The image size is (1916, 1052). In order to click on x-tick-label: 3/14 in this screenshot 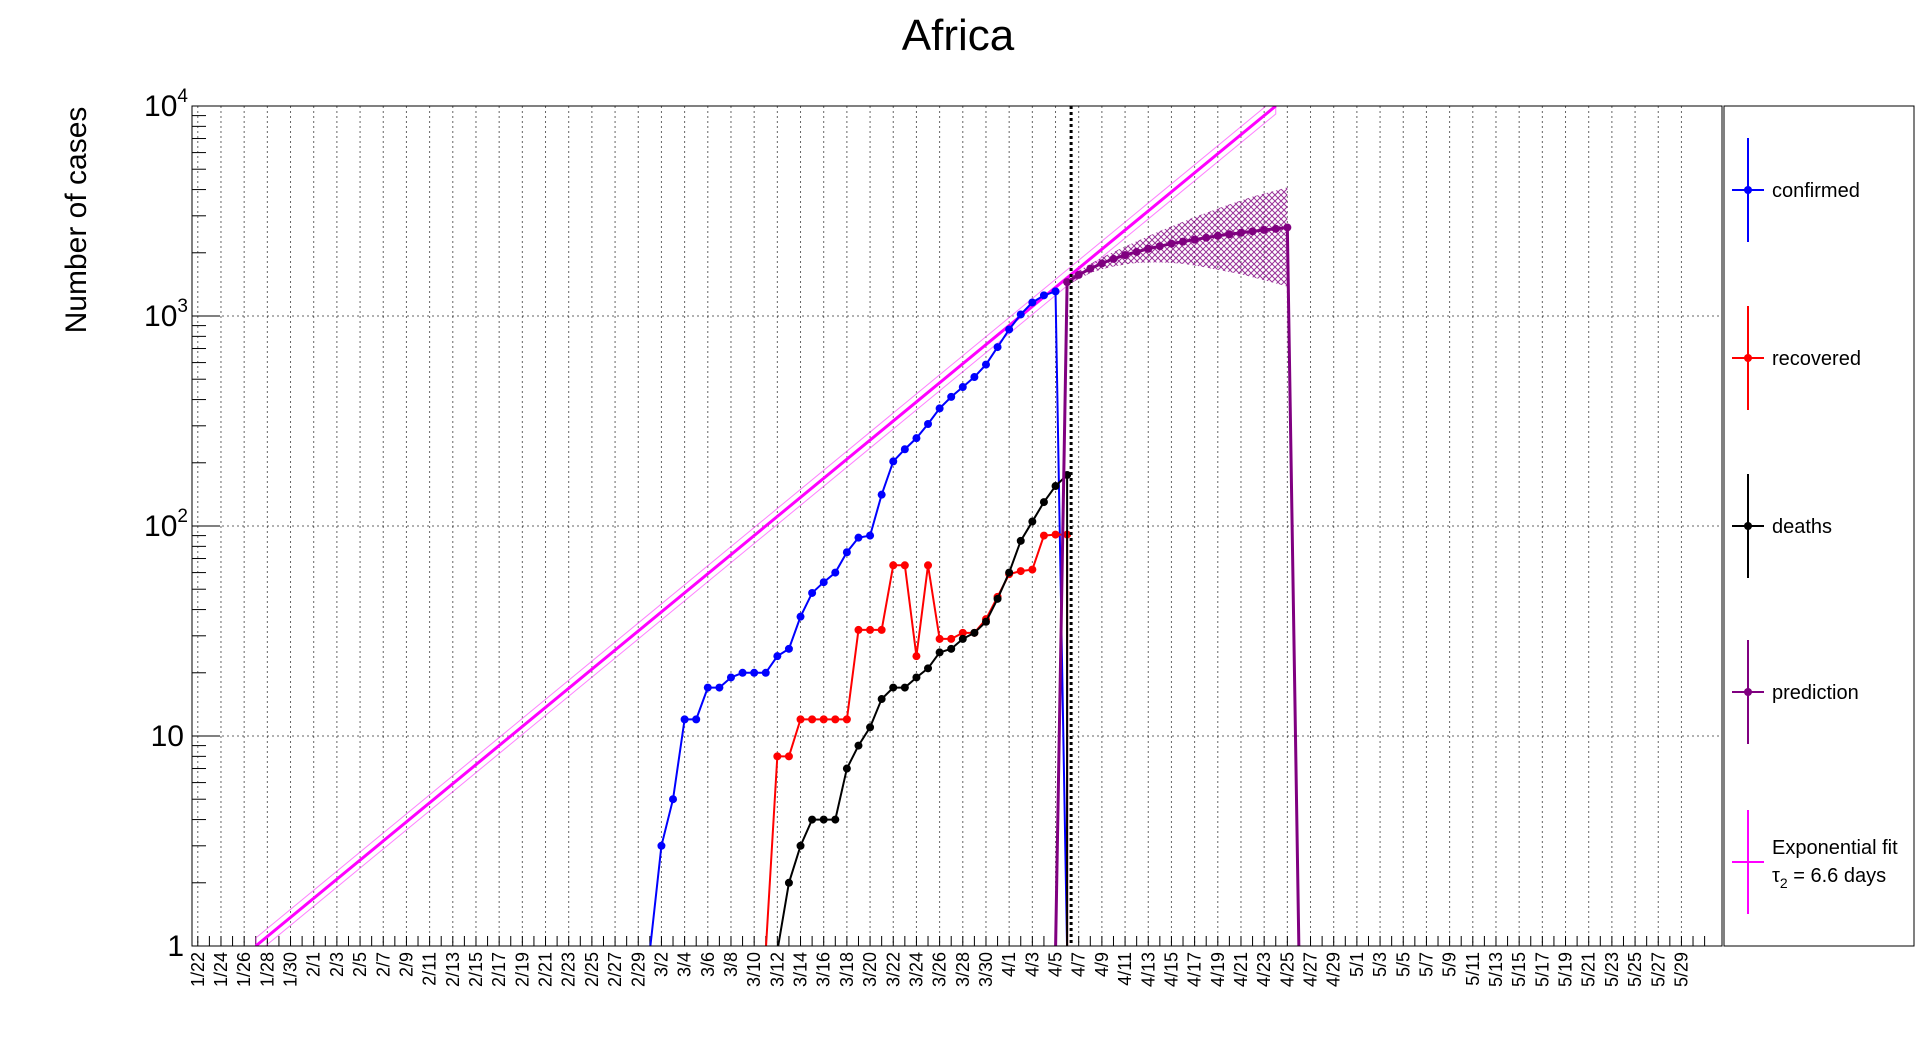, I will do `click(801, 969)`.